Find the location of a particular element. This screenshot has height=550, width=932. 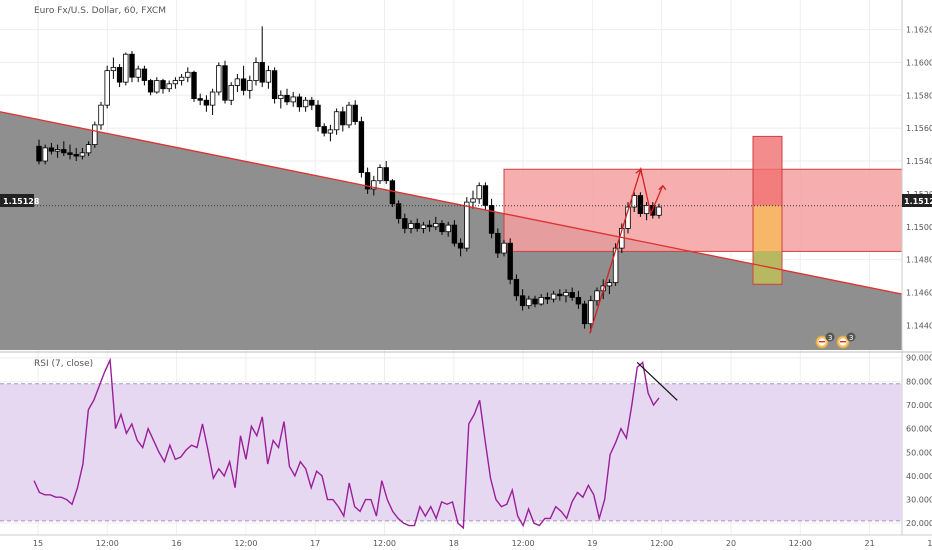

time-tick-label: 15 is located at coordinates (38, 543).